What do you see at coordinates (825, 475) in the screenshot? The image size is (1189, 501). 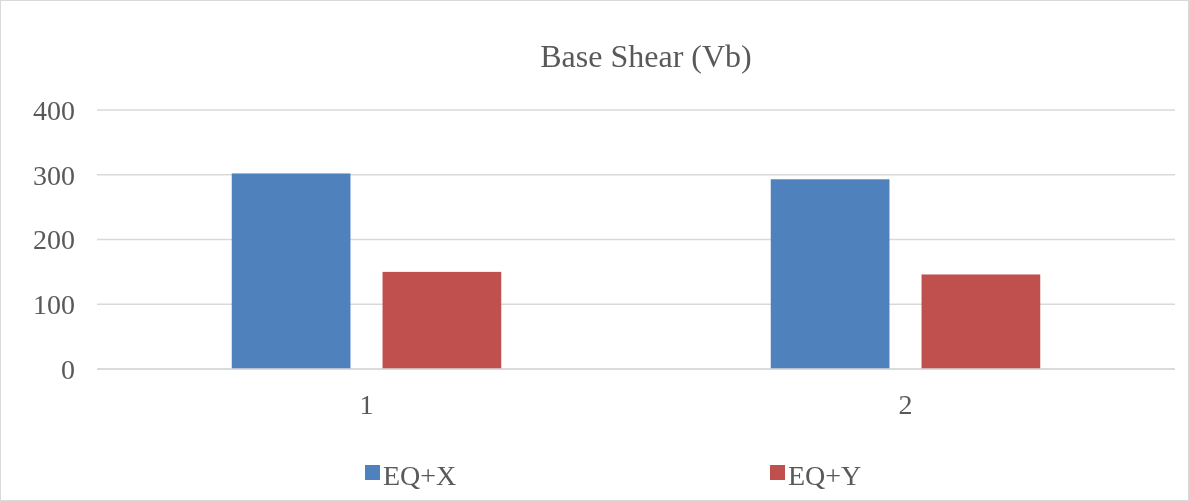 I see `legend-label: EQ+Y` at bounding box center [825, 475].